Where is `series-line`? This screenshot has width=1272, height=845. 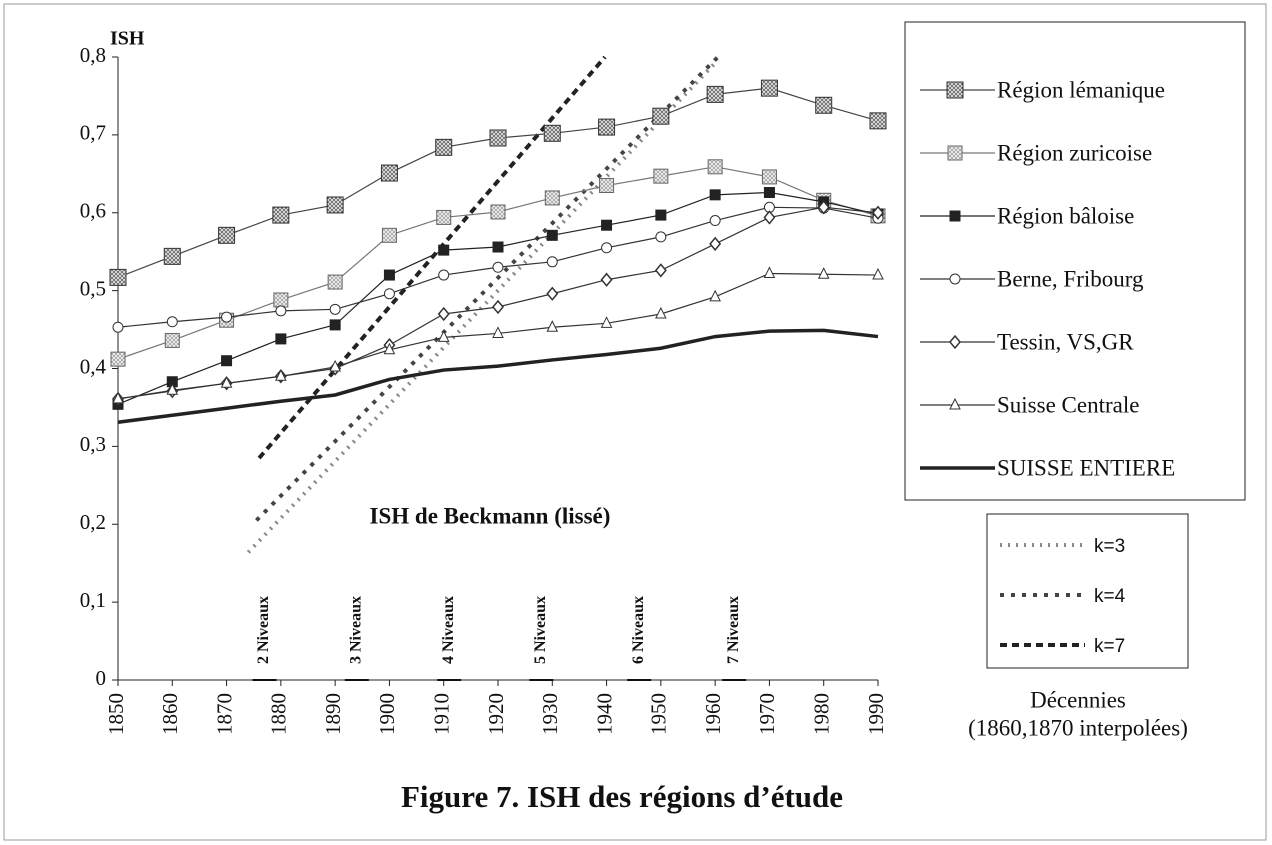 series-line is located at coordinates (498, 376).